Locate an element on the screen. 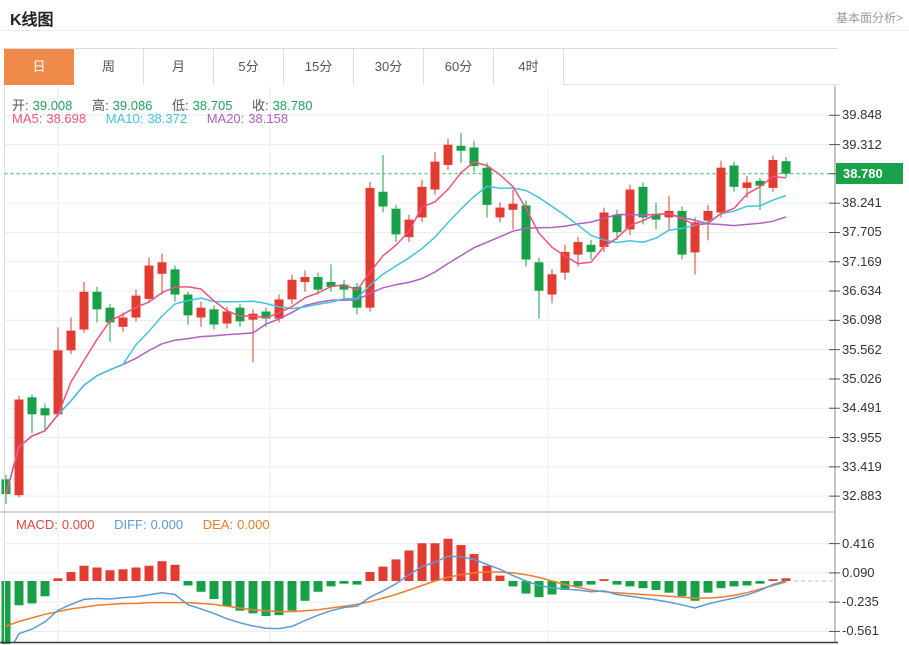 Image resolution: width=909 pixels, height=645 pixels. high-label: 高: is located at coordinates (100, 105).